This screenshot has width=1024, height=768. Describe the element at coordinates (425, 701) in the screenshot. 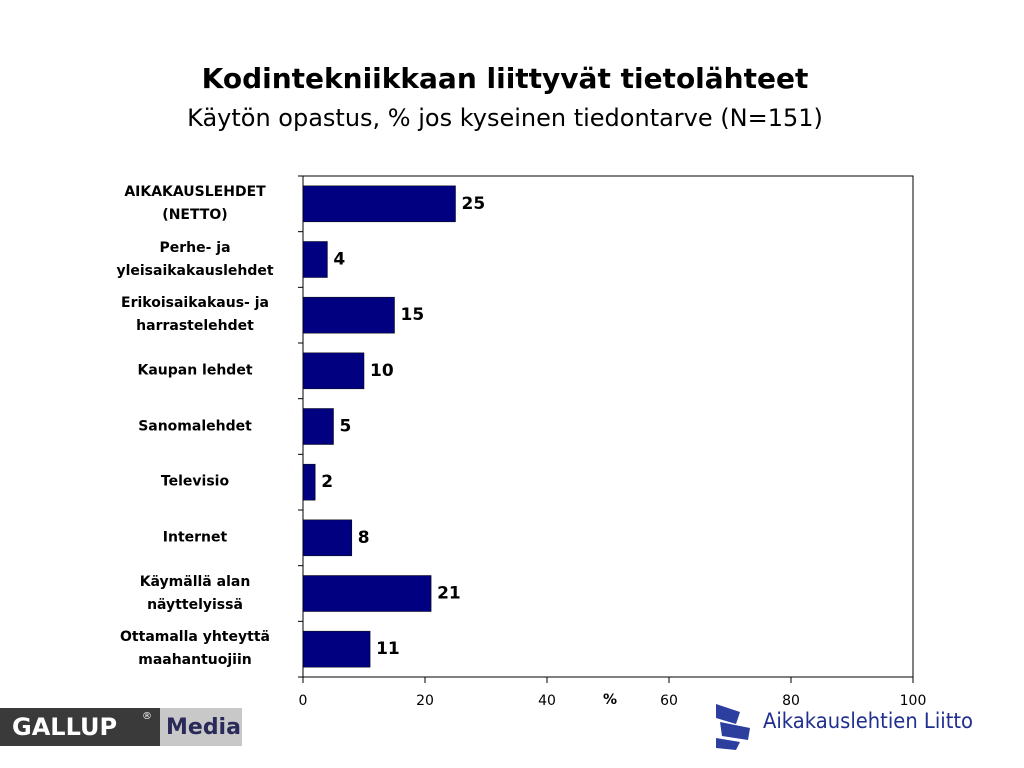

I see `x-tick-label: 20` at that location.